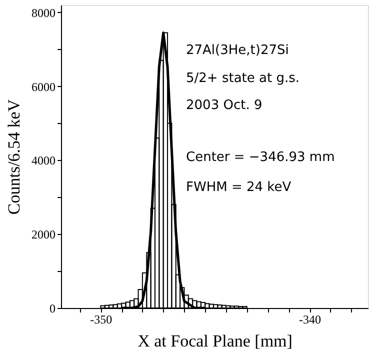 This screenshot has height=352, width=372. I want to click on annotation: Center = −346.93 mm, so click(260, 157).